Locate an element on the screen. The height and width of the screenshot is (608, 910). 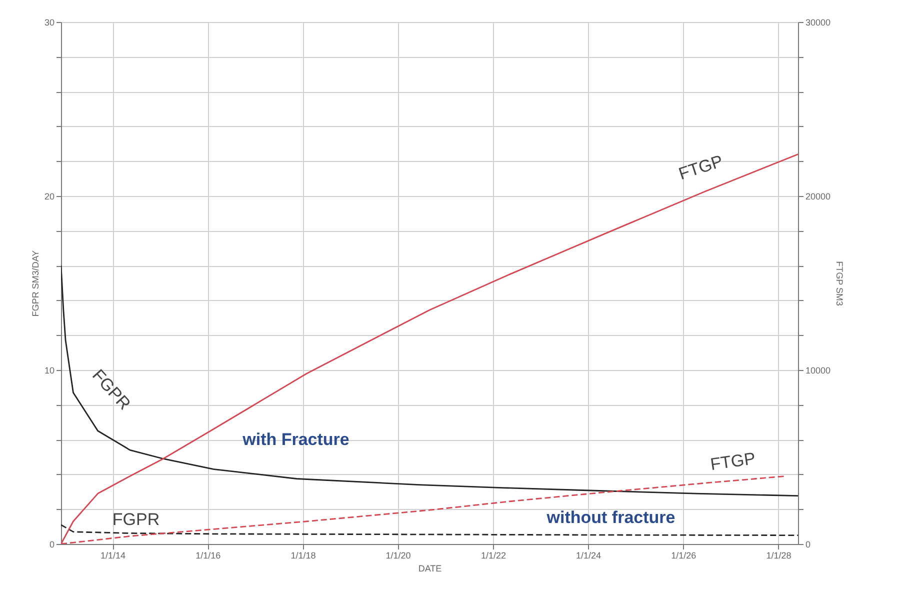
x-tick-label: 1/1/20 is located at coordinates (398, 555).